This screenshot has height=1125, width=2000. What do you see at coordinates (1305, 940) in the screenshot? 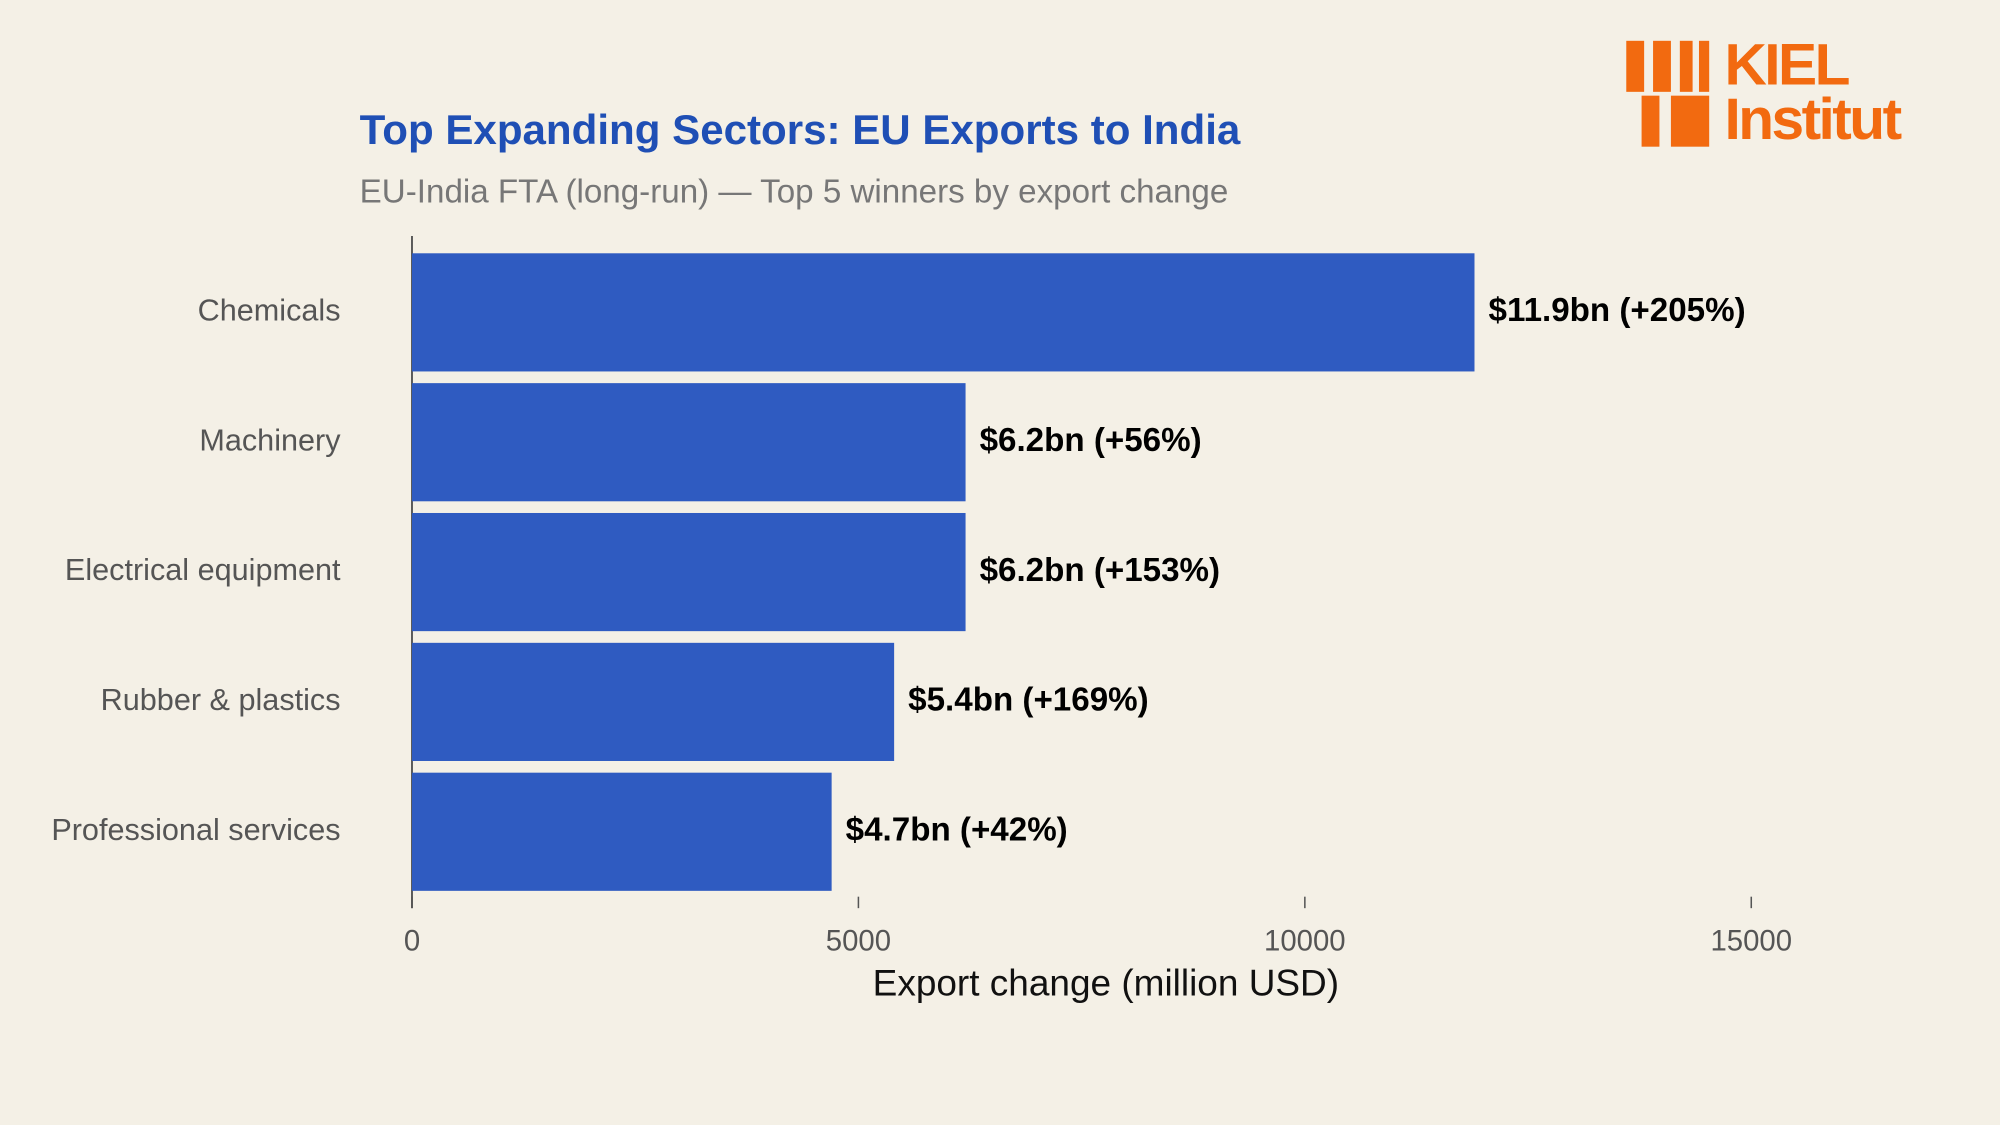
I see `x-tick-label: 10000` at bounding box center [1305, 940].